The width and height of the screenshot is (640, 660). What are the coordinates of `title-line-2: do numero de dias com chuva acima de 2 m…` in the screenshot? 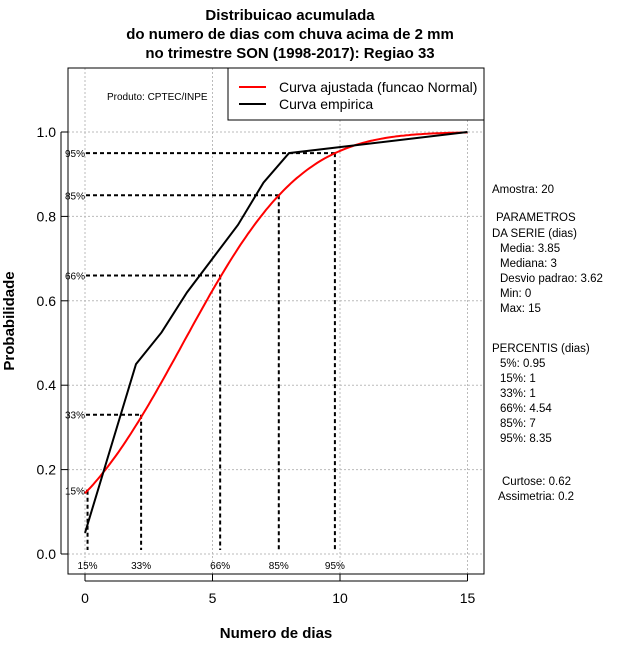 It's located at (290, 34).